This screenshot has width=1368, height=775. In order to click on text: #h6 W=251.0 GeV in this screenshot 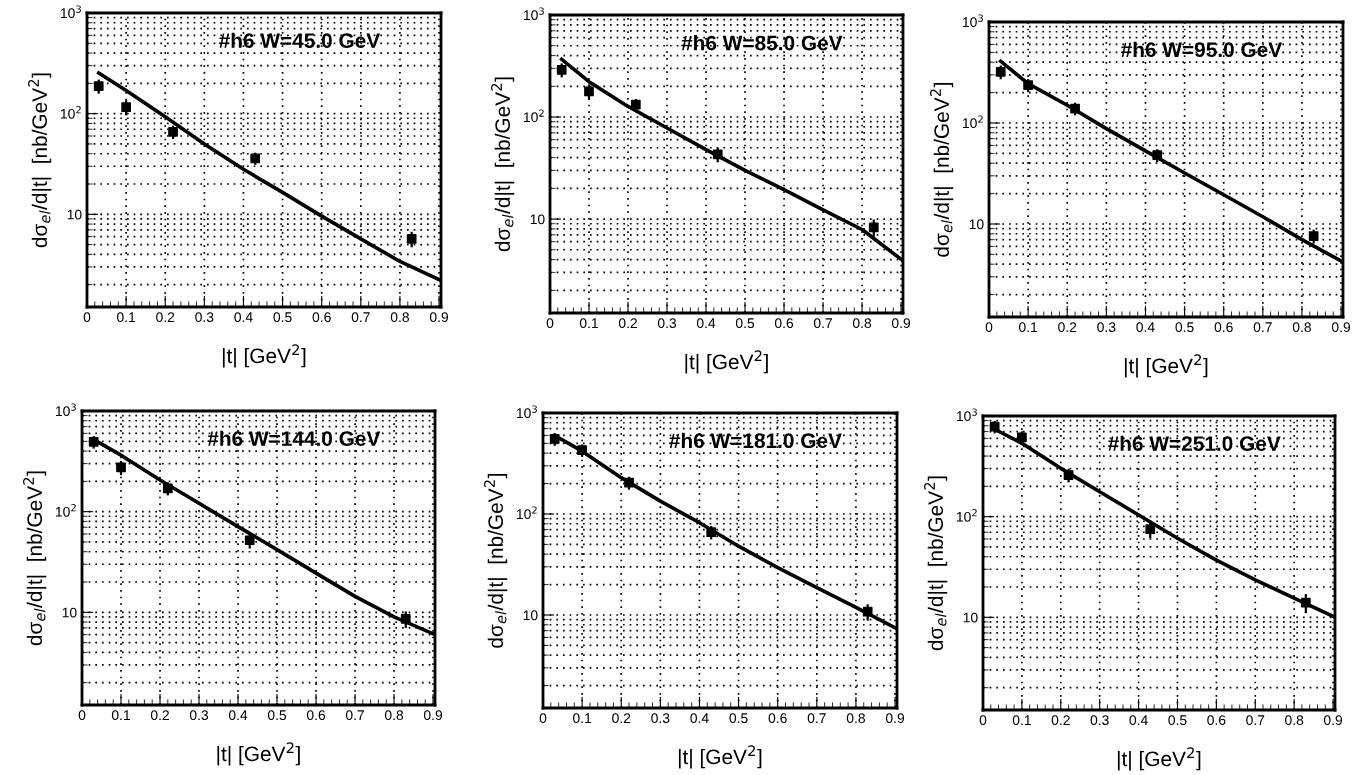, I will do `click(1194, 443)`.